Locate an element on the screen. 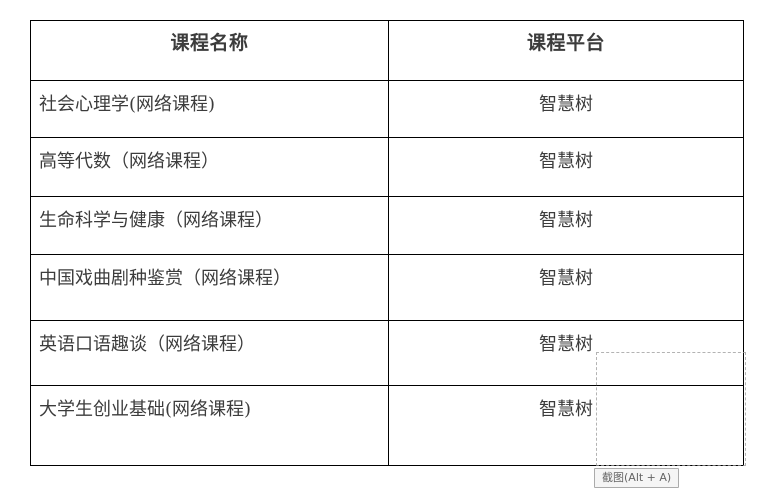 The width and height of the screenshot is (759, 488). table-row: 生命科学与健康（网络课程） 智慧树 is located at coordinates (387, 225).